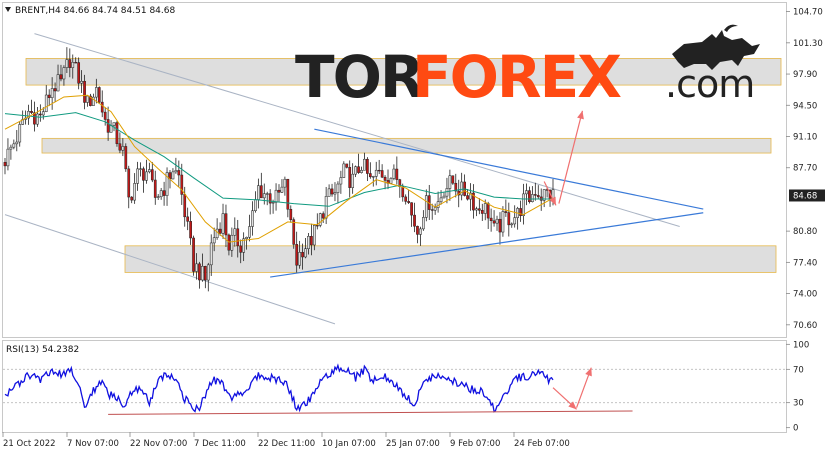 This screenshot has width=830, height=459. Describe the element at coordinates (95, 11) in the screenshot. I see `symbol-header: BRENT,H4 84.66 84.74 84.51 84.68` at that location.